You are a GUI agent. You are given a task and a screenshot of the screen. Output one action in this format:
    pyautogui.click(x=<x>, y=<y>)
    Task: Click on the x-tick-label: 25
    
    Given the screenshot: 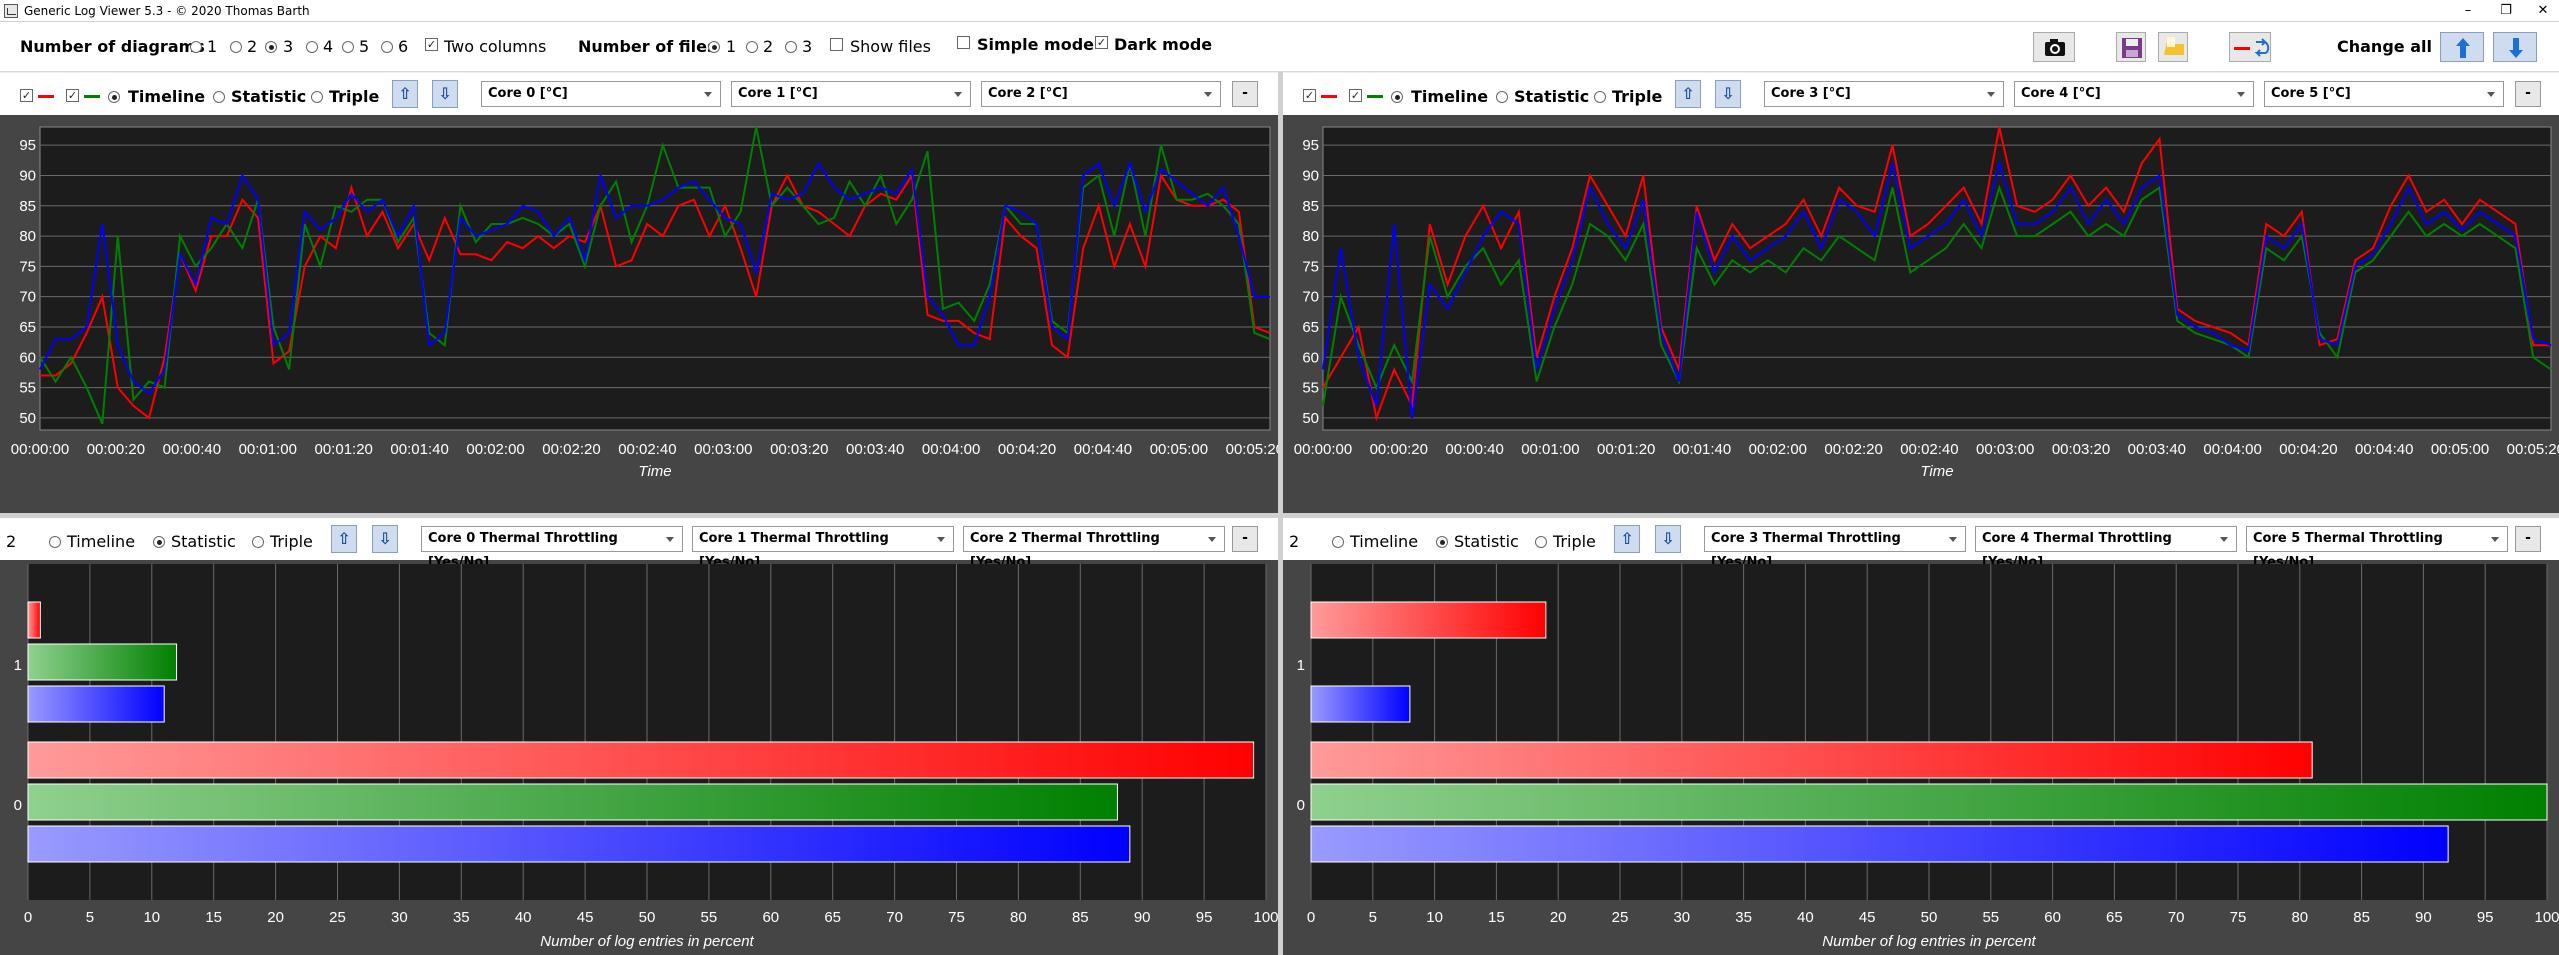 What is the action you would take?
    pyautogui.click(x=1620, y=917)
    